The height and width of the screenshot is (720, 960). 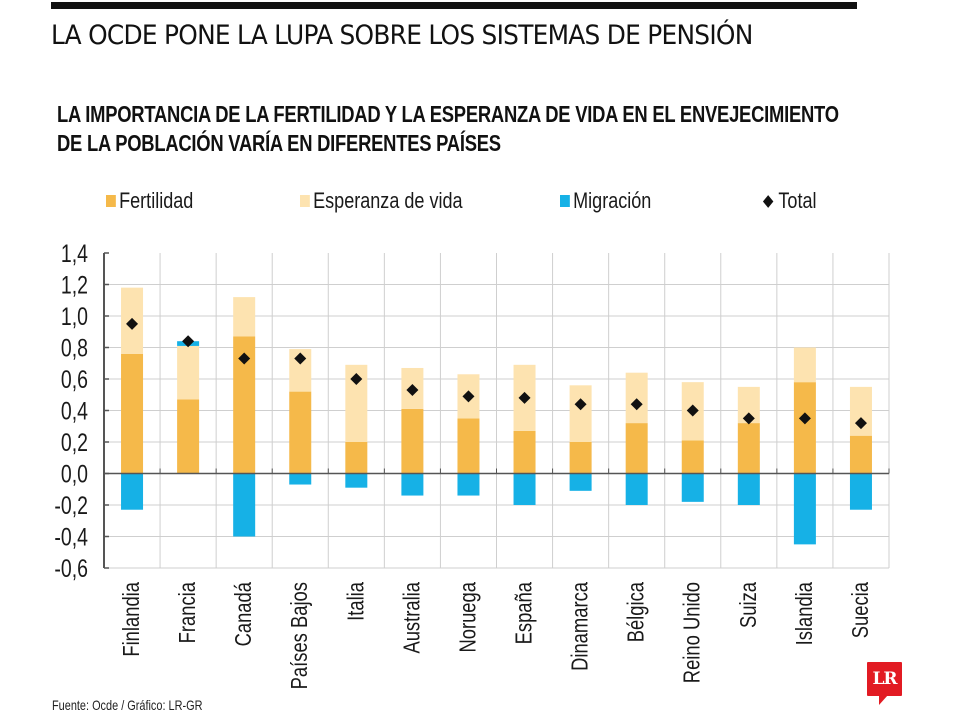 I want to click on legend-label: Esperanza de vida, so click(x=388, y=200).